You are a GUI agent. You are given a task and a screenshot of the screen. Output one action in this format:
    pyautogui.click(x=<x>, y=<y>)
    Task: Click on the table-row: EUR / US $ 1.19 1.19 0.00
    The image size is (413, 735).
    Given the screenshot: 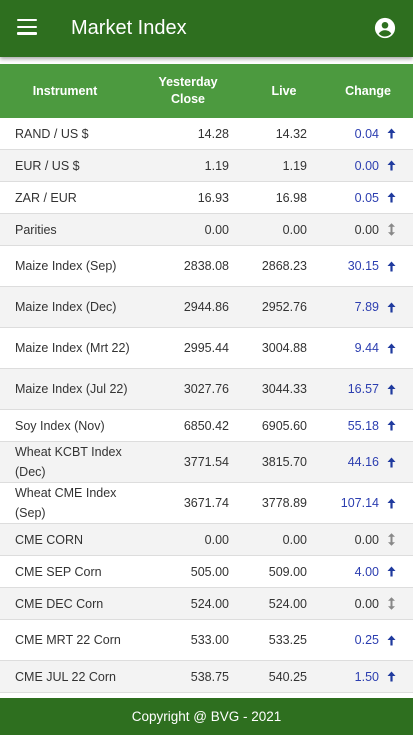 What is the action you would take?
    pyautogui.click(x=206, y=166)
    